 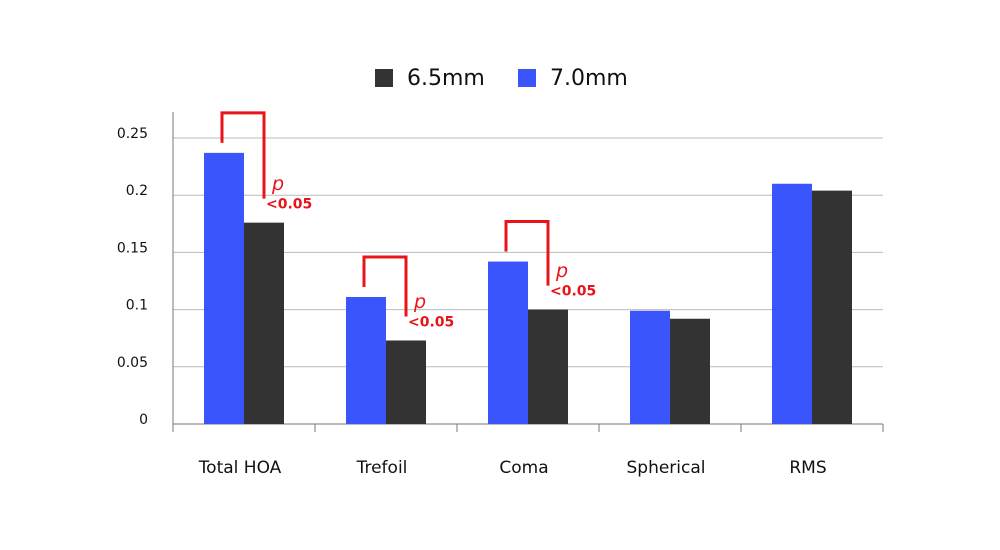 I want to click on x-tick-label: Total HOA, so click(x=240, y=468).